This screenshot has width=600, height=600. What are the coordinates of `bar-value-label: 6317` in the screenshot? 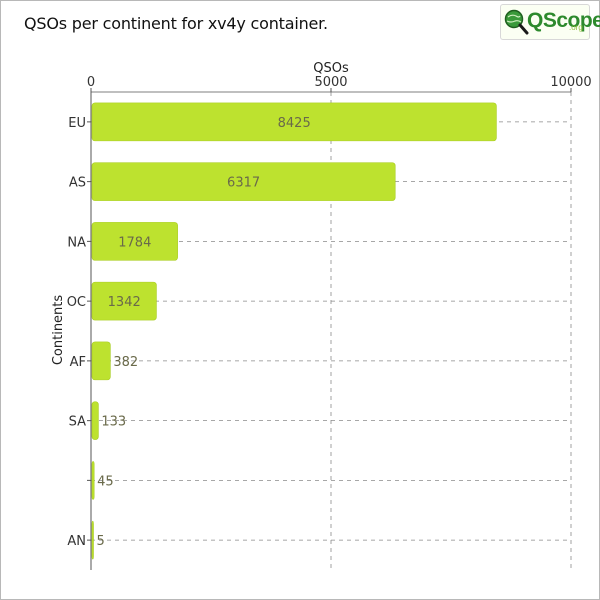 It's located at (243, 183).